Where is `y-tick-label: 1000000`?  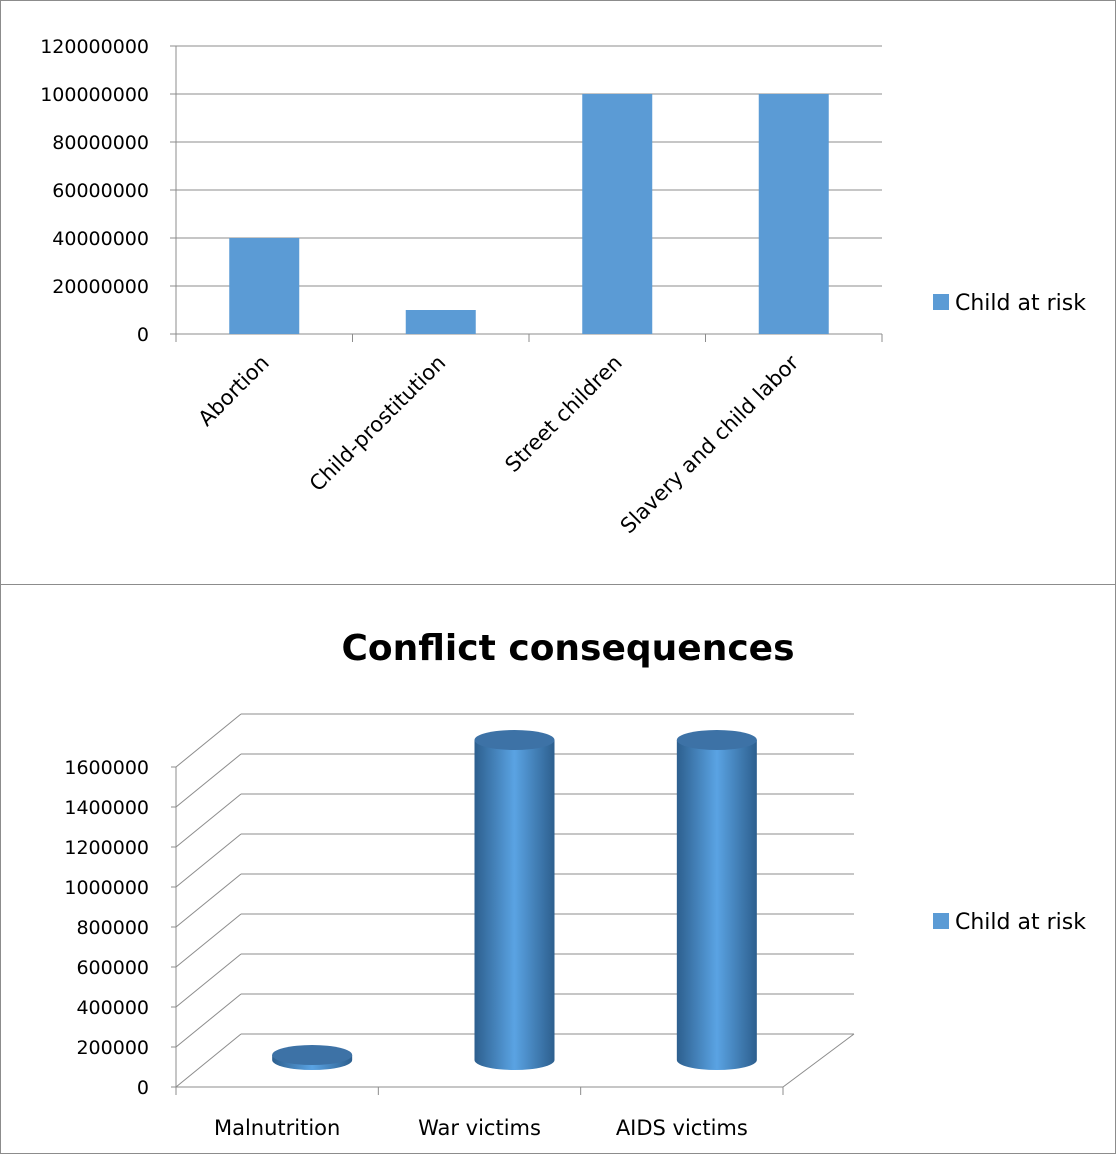 y-tick-label: 1000000 is located at coordinates (106, 888).